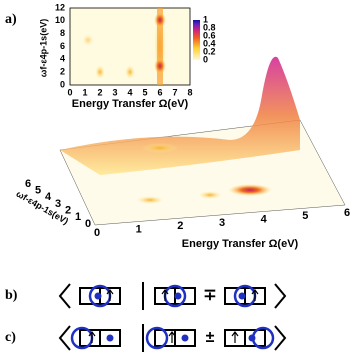  I want to click on panel-label: b), so click(11, 295).